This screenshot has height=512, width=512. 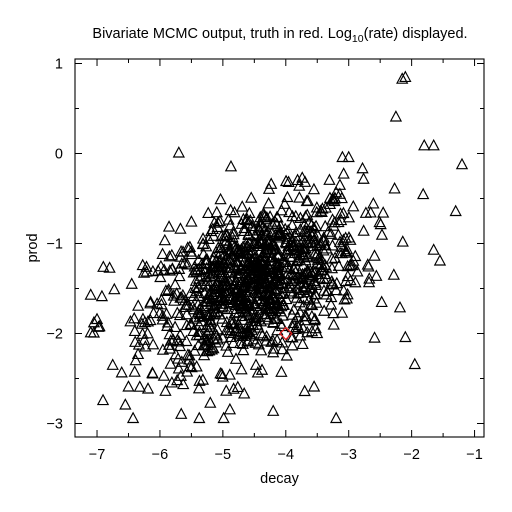 What do you see at coordinates (416, 34) in the screenshot?
I see `chart-title-rest: (rate) displayed.` at bounding box center [416, 34].